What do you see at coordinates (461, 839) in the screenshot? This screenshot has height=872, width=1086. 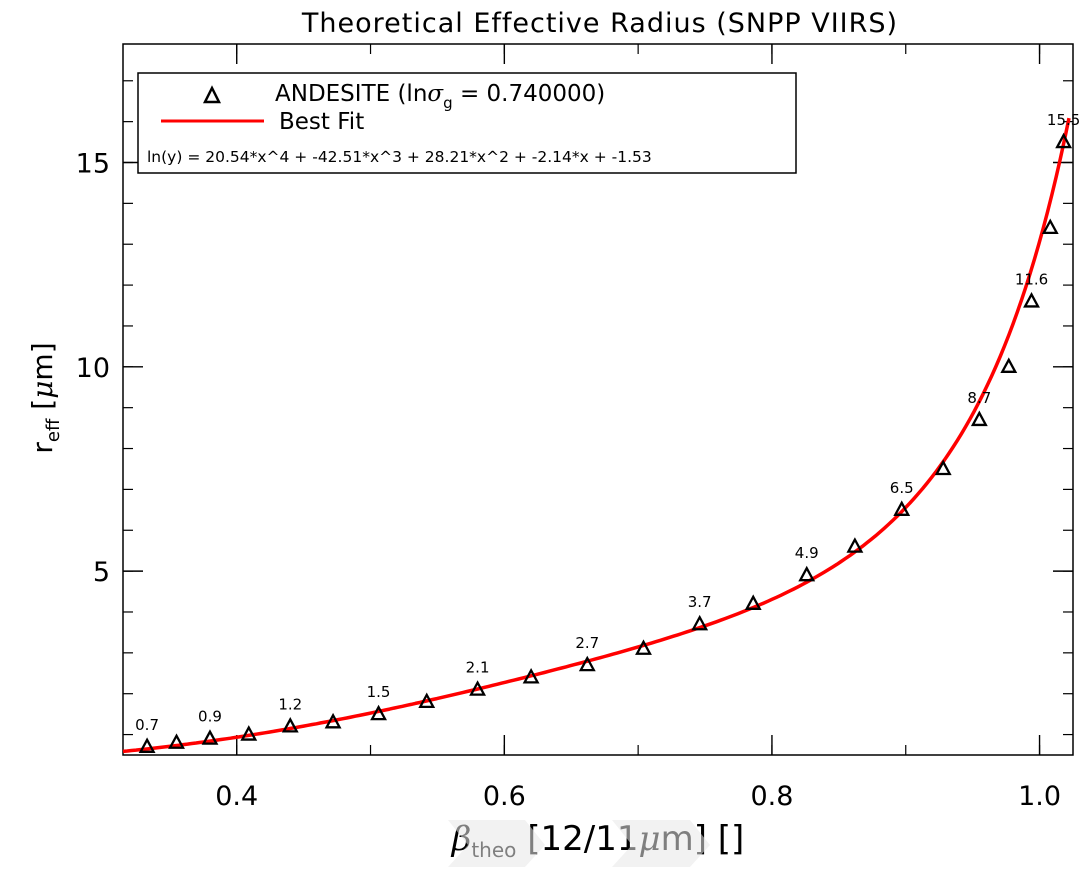 I see `x-label-symbol: β` at bounding box center [461, 839].